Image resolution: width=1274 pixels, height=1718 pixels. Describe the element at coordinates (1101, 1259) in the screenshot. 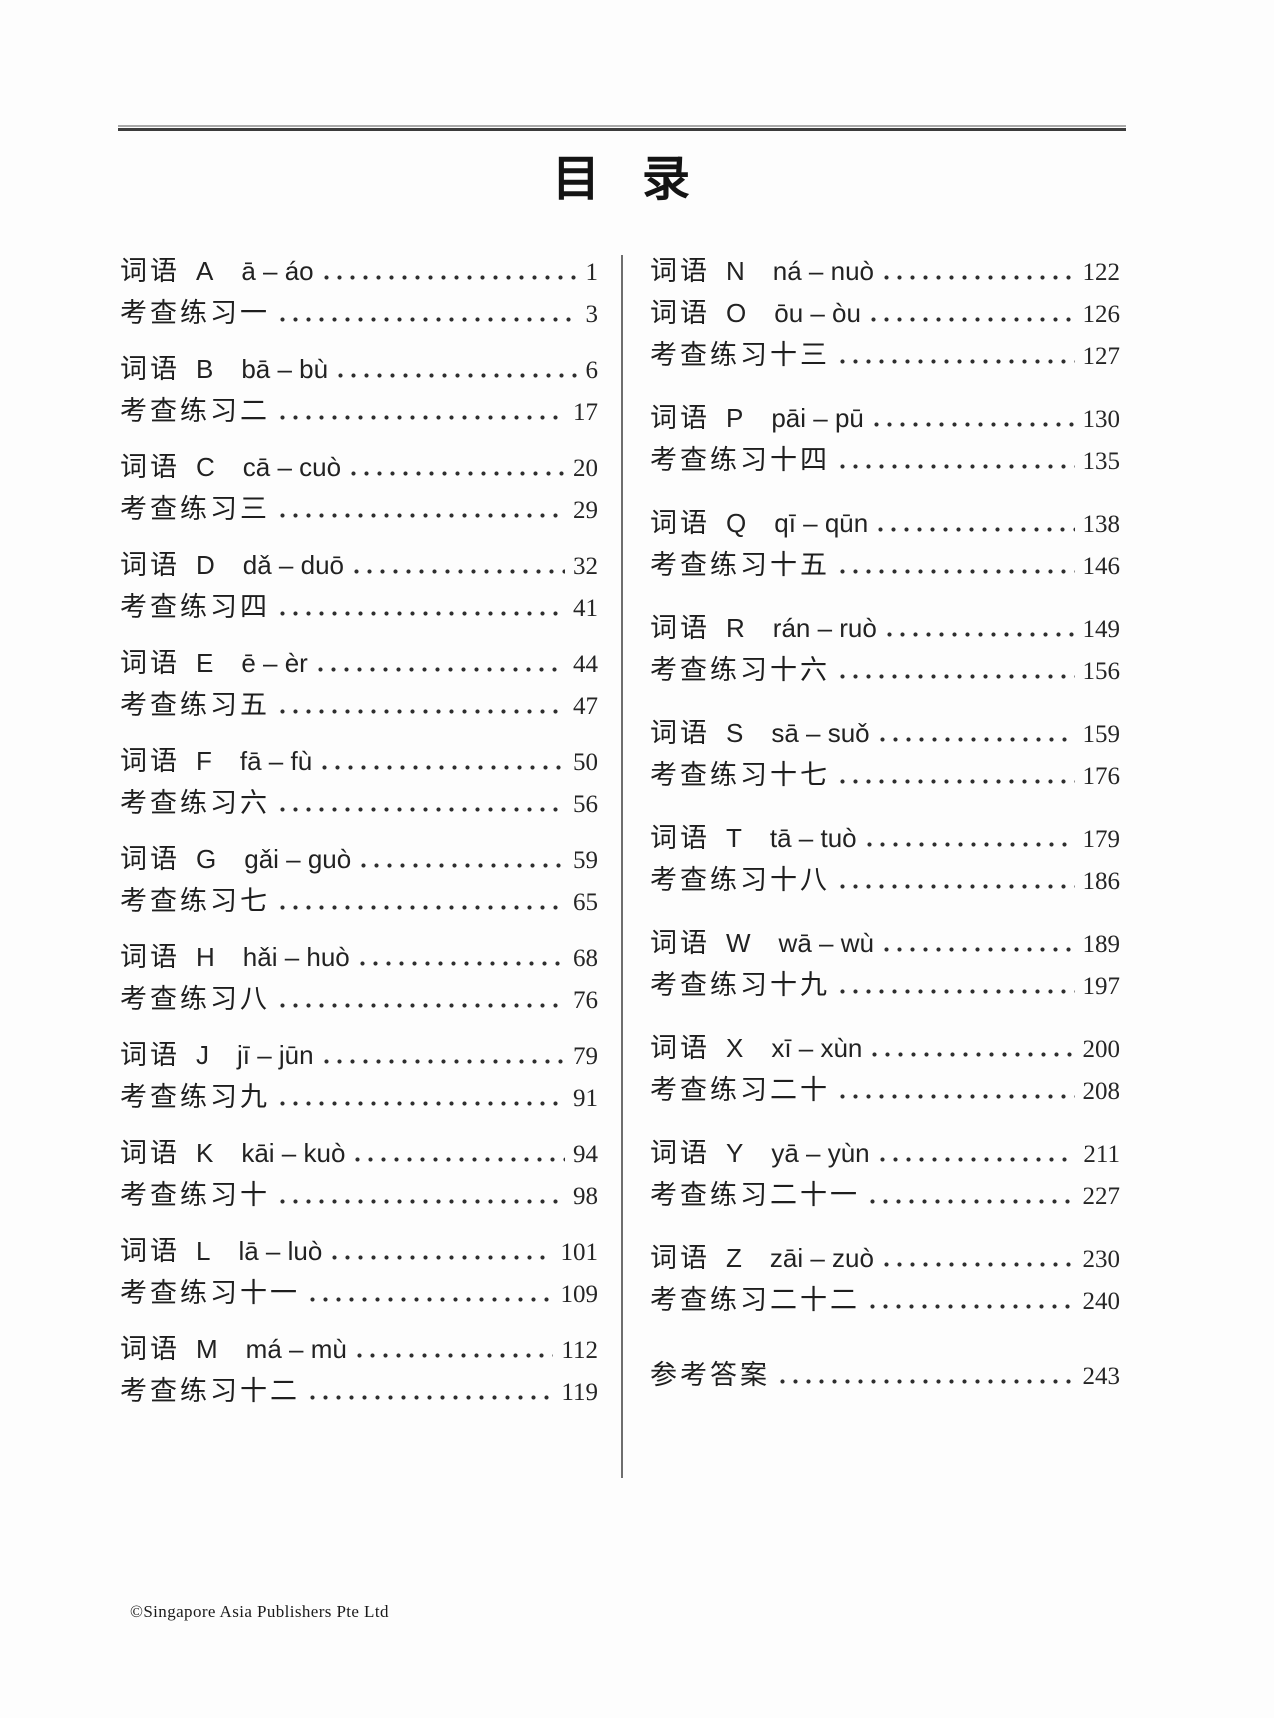

I see `toc-page-number: 230` at that location.